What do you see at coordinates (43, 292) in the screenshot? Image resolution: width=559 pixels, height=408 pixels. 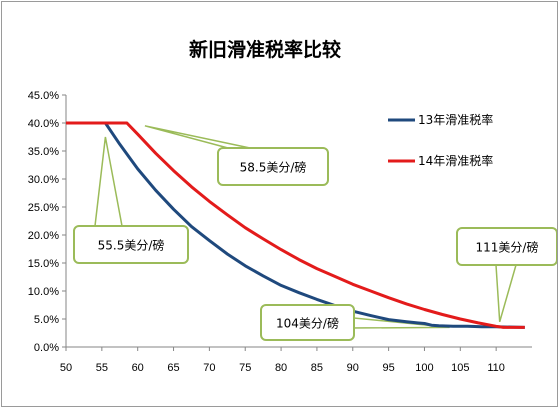 I see `y-tick-label: 10.0%` at bounding box center [43, 292].